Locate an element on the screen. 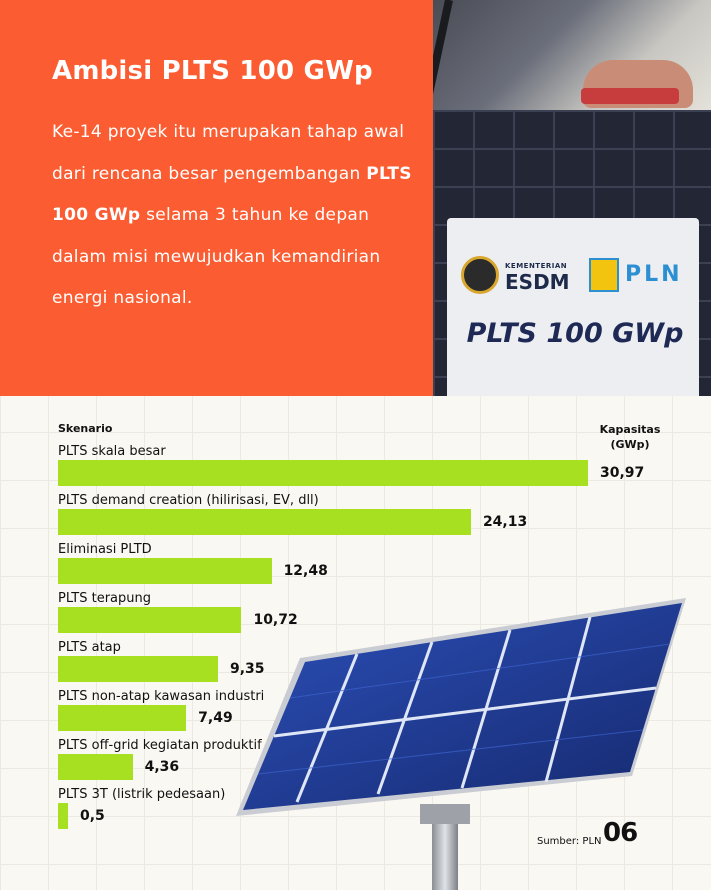  esdm-logo-icon is located at coordinates (480, 275).